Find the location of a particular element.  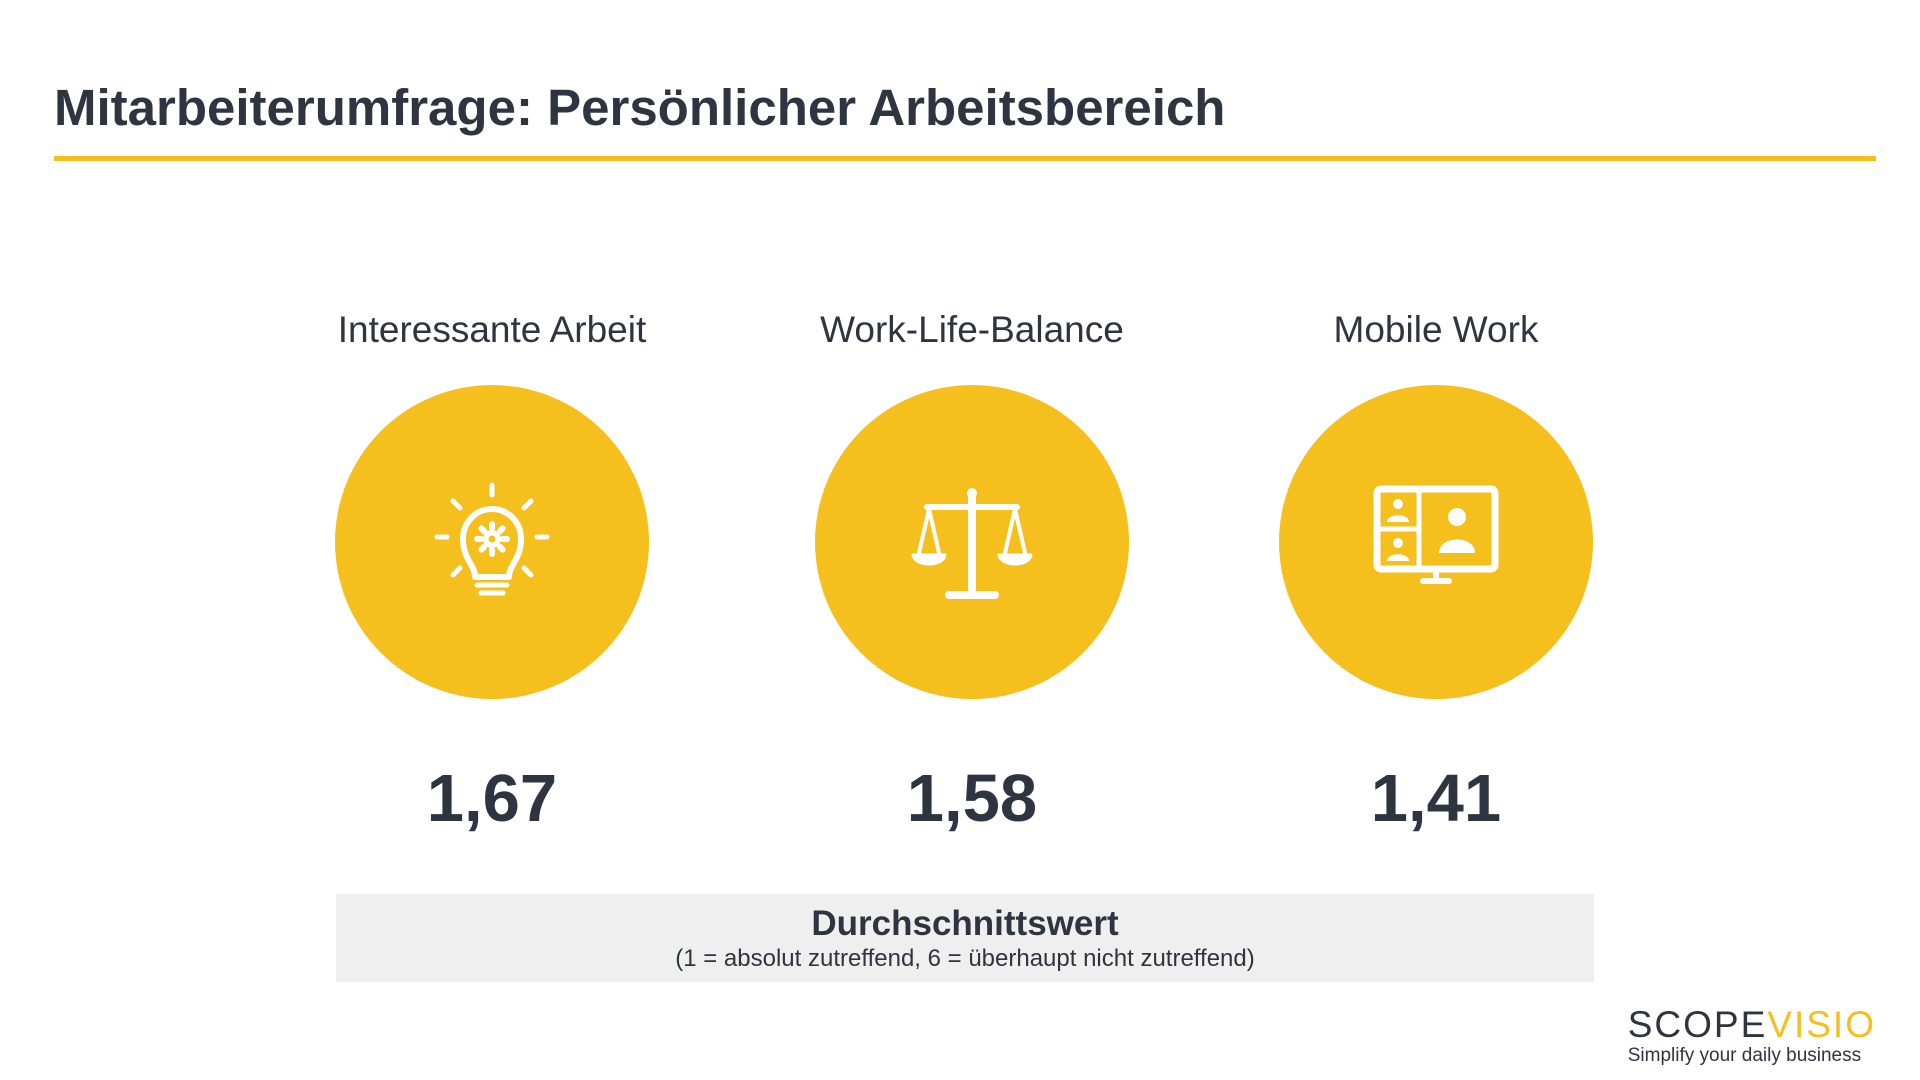

balance-scale-icon is located at coordinates (972, 543).